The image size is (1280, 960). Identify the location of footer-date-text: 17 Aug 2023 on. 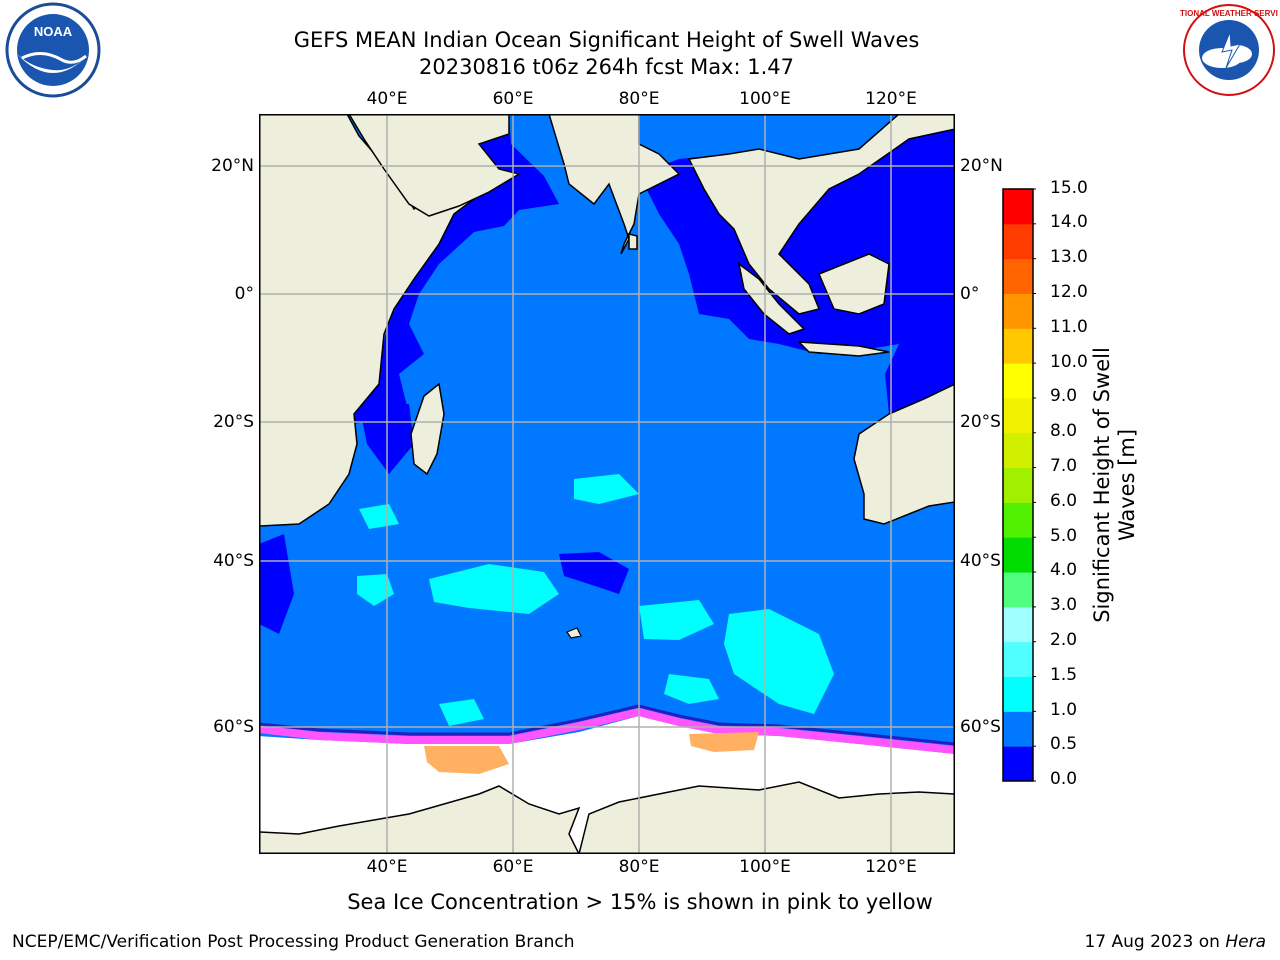
(1155, 942).